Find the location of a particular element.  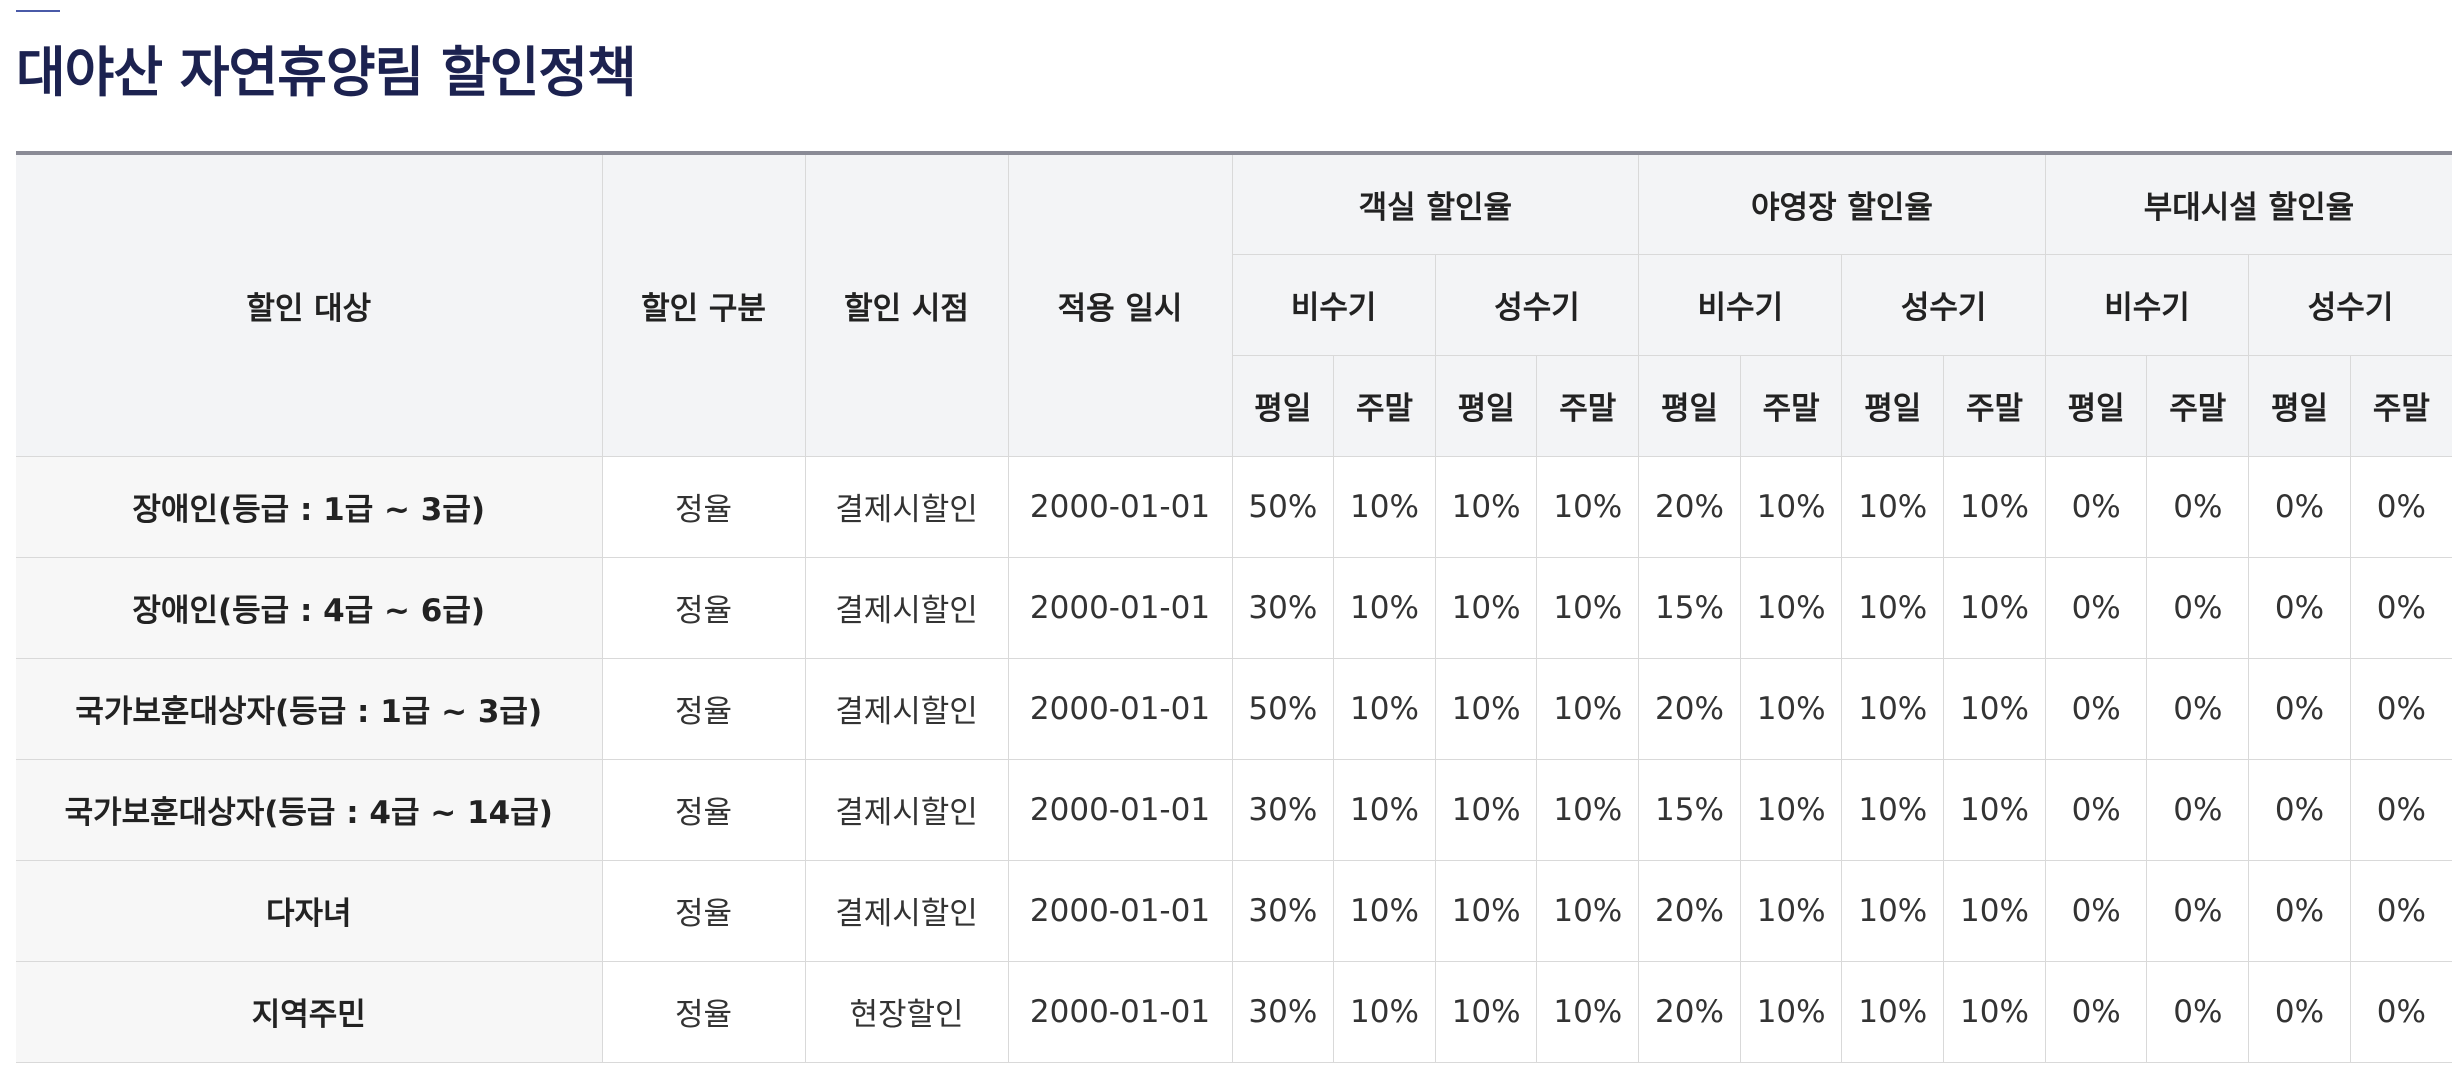

header-type: 할인 구분 is located at coordinates (703, 304).